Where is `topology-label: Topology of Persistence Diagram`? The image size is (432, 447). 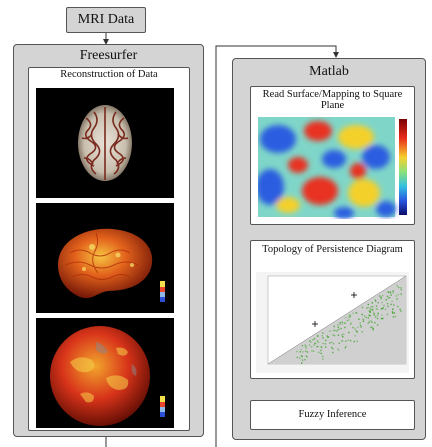
topology-label: Topology of Persistence Diagram is located at coordinates (332, 249).